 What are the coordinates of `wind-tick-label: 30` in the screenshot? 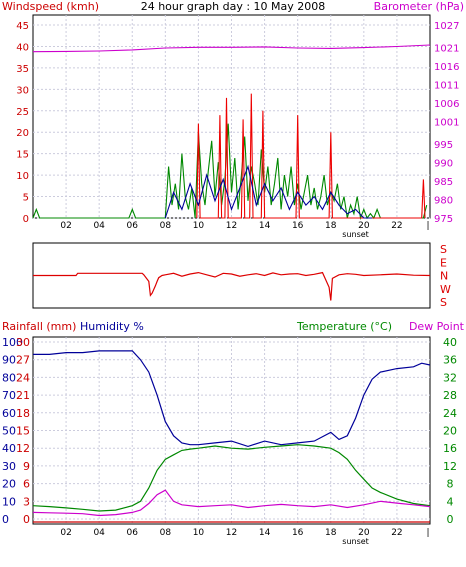 It's located at (22, 90).